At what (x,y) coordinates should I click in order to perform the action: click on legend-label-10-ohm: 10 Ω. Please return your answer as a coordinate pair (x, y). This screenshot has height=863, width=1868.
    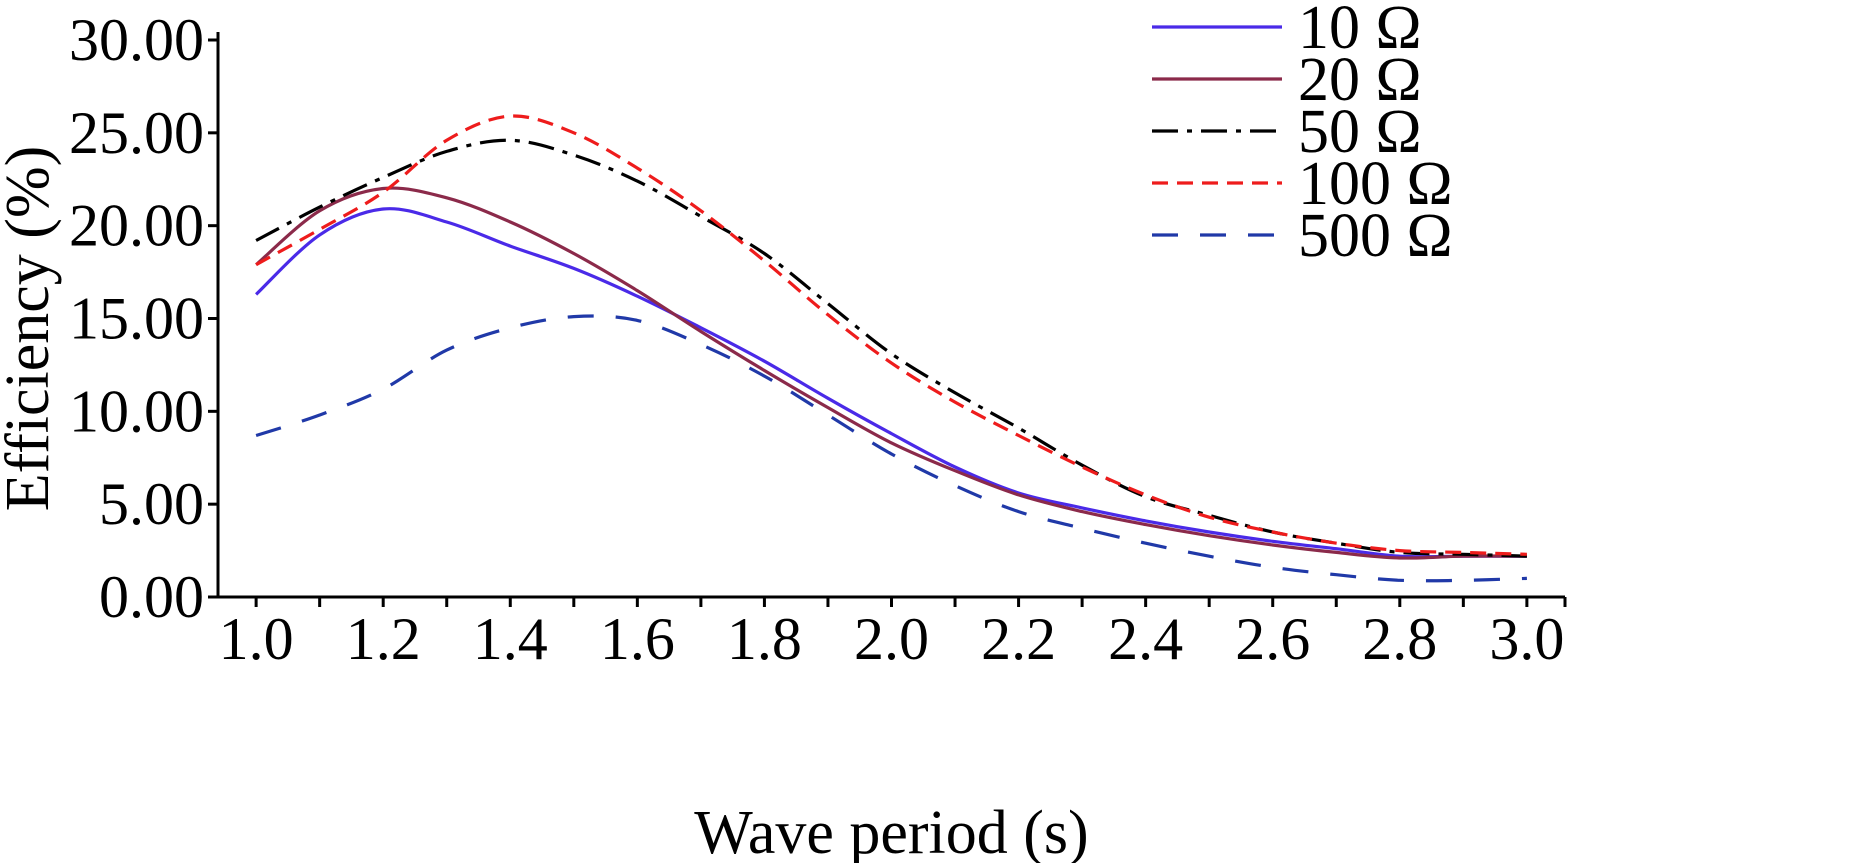
    Looking at the image, I should click on (1360, 31).